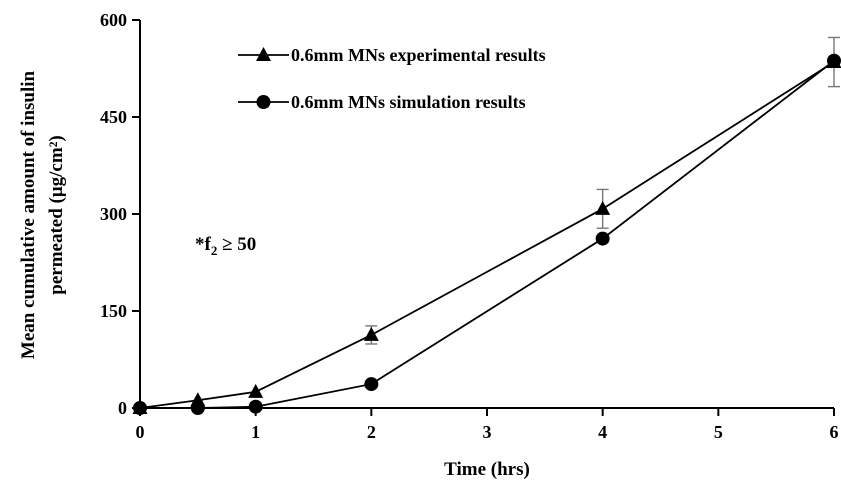  What do you see at coordinates (487, 432) in the screenshot?
I see `x-tick-label: 3` at bounding box center [487, 432].